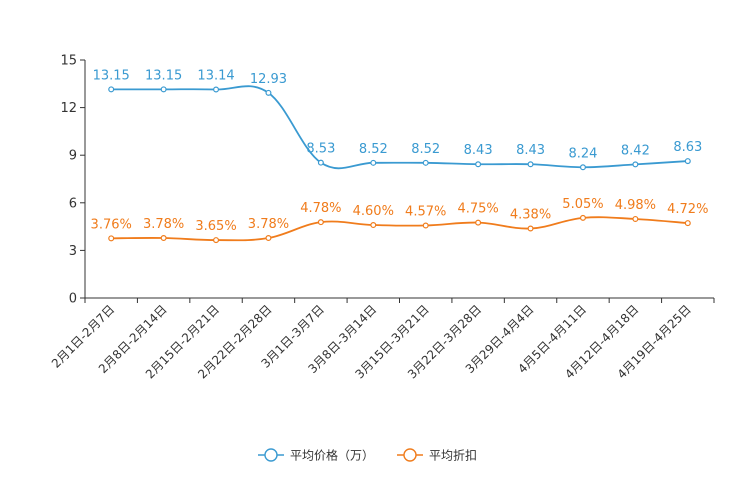 Image resolution: width=744 pixels, height=496 pixels. What do you see at coordinates (215, 76) in the screenshot?
I see `data-label: 13.14` at bounding box center [215, 76].